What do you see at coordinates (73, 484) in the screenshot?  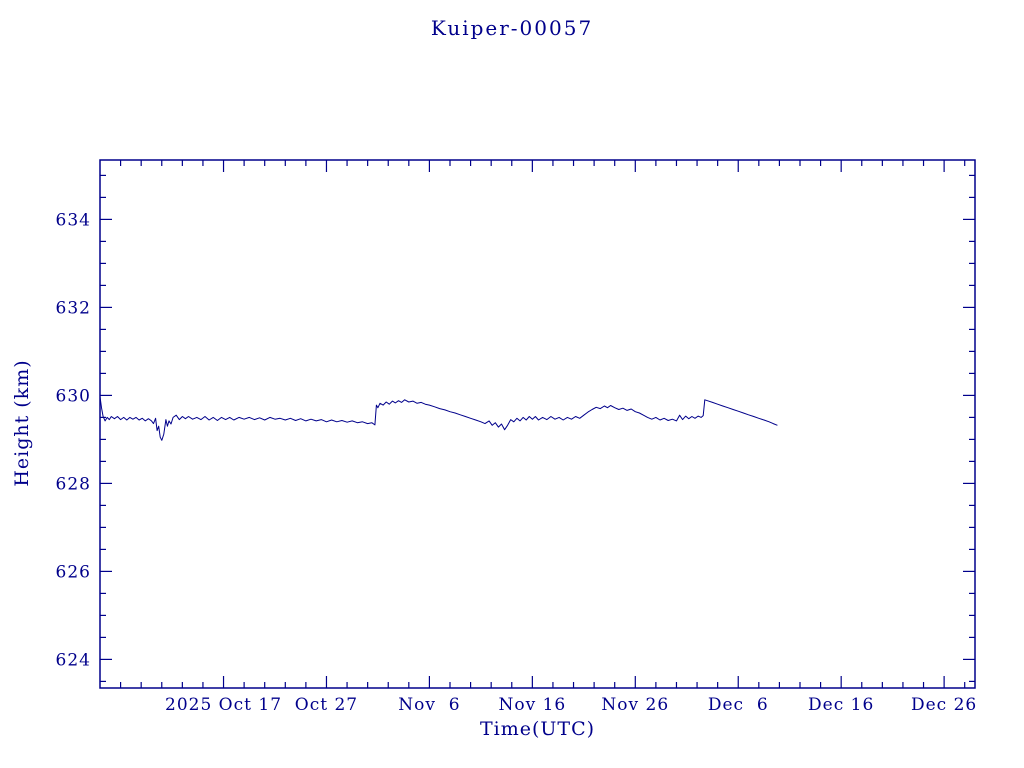 I see `y-tick-label: 628` at bounding box center [73, 484].